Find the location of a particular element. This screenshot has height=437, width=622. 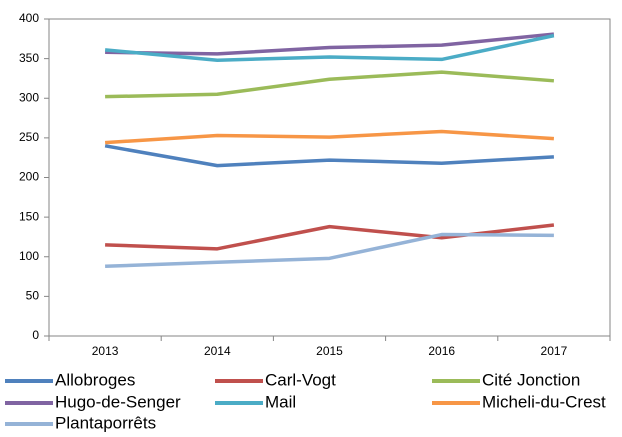

x-tick-label: 2015 is located at coordinates (329, 351).